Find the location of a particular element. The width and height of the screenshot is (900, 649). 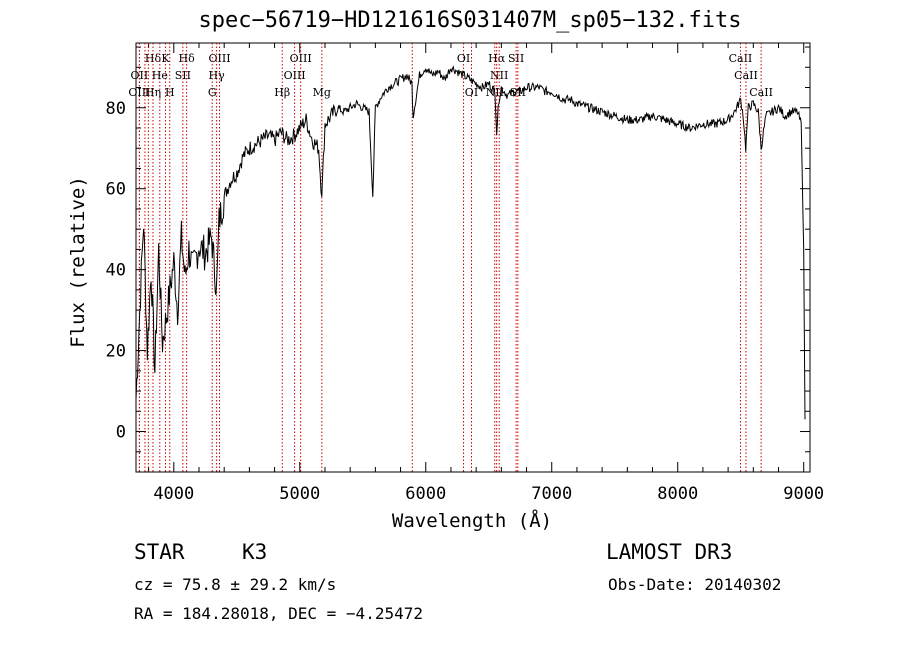

spectral-line-label: Hγ is located at coordinates (217, 75).